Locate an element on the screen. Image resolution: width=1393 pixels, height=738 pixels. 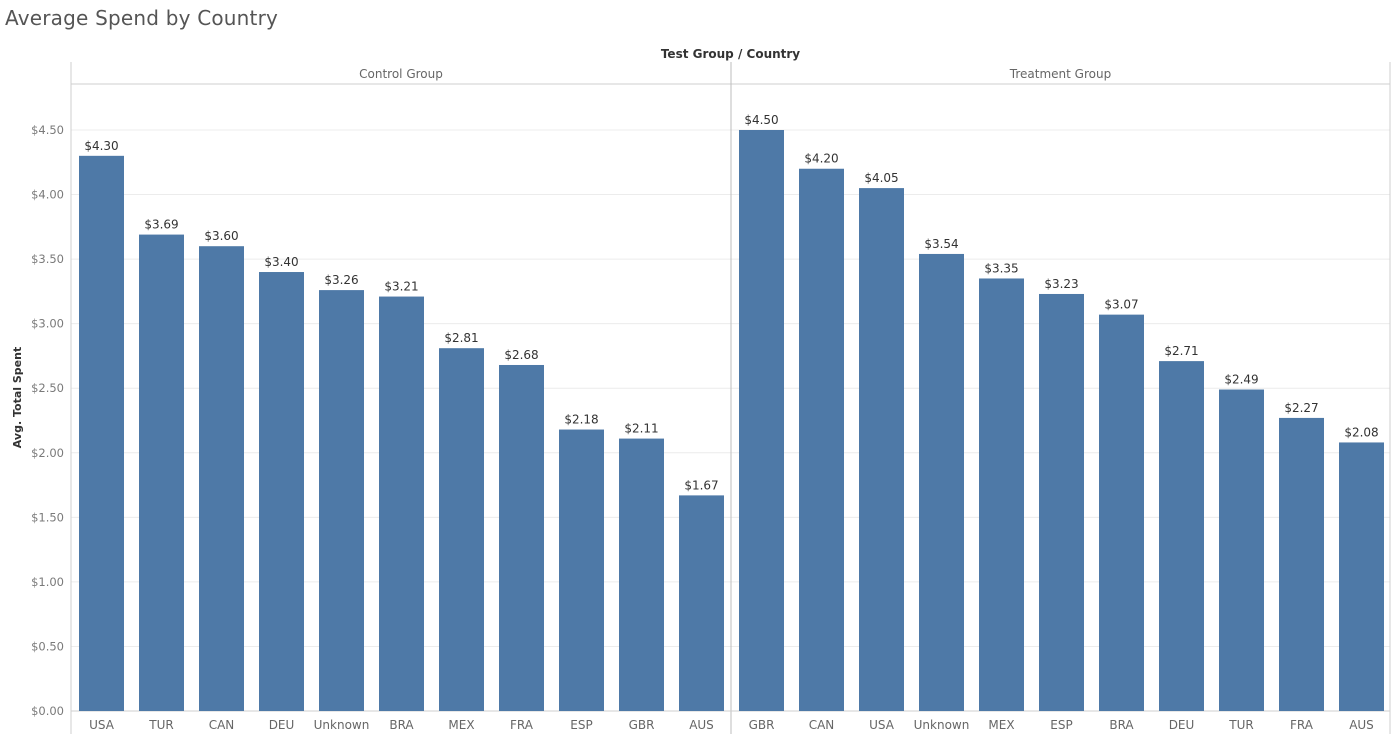
data-label: $2.08 is located at coordinates (1361, 432).